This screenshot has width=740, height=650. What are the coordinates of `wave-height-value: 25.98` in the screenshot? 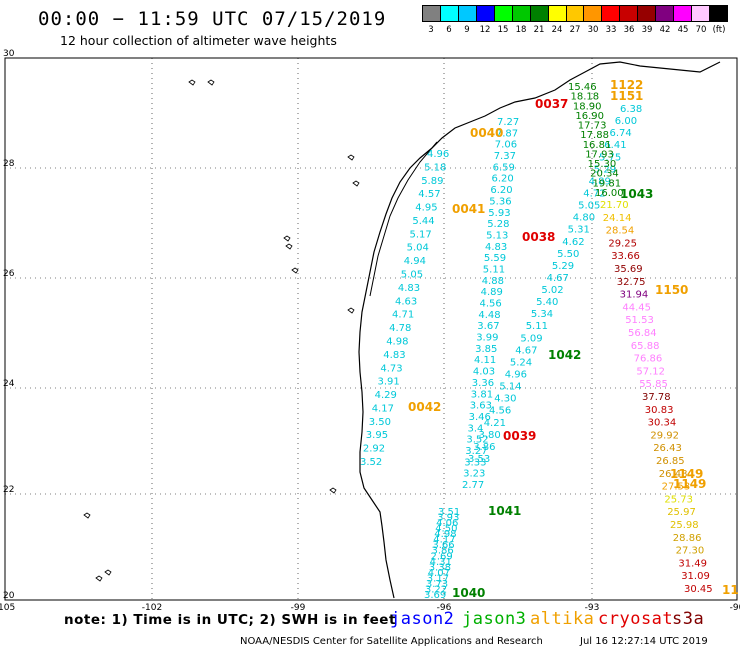 It's located at (684, 525).